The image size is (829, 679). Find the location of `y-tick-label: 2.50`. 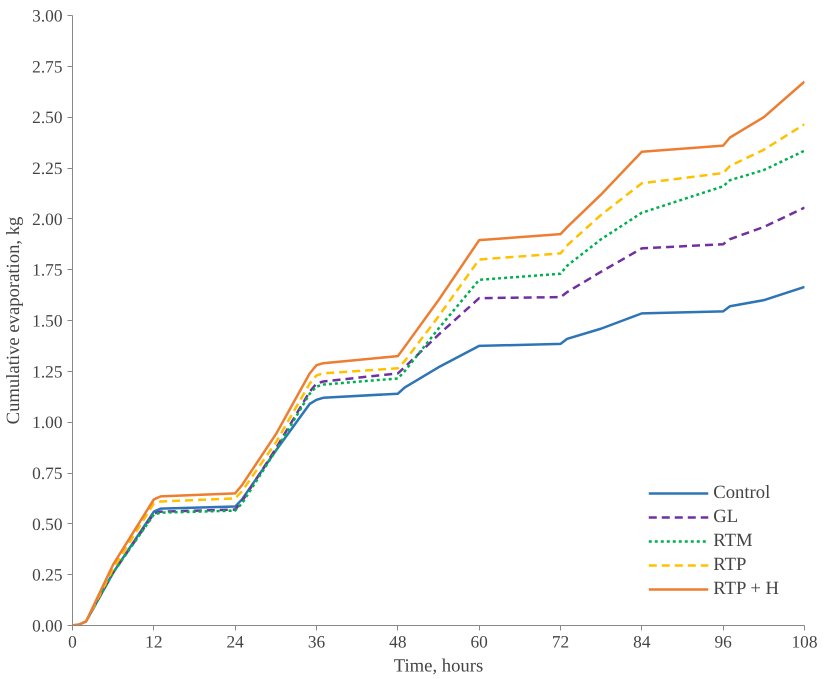

y-tick-label: 2.50 is located at coordinates (47, 118).